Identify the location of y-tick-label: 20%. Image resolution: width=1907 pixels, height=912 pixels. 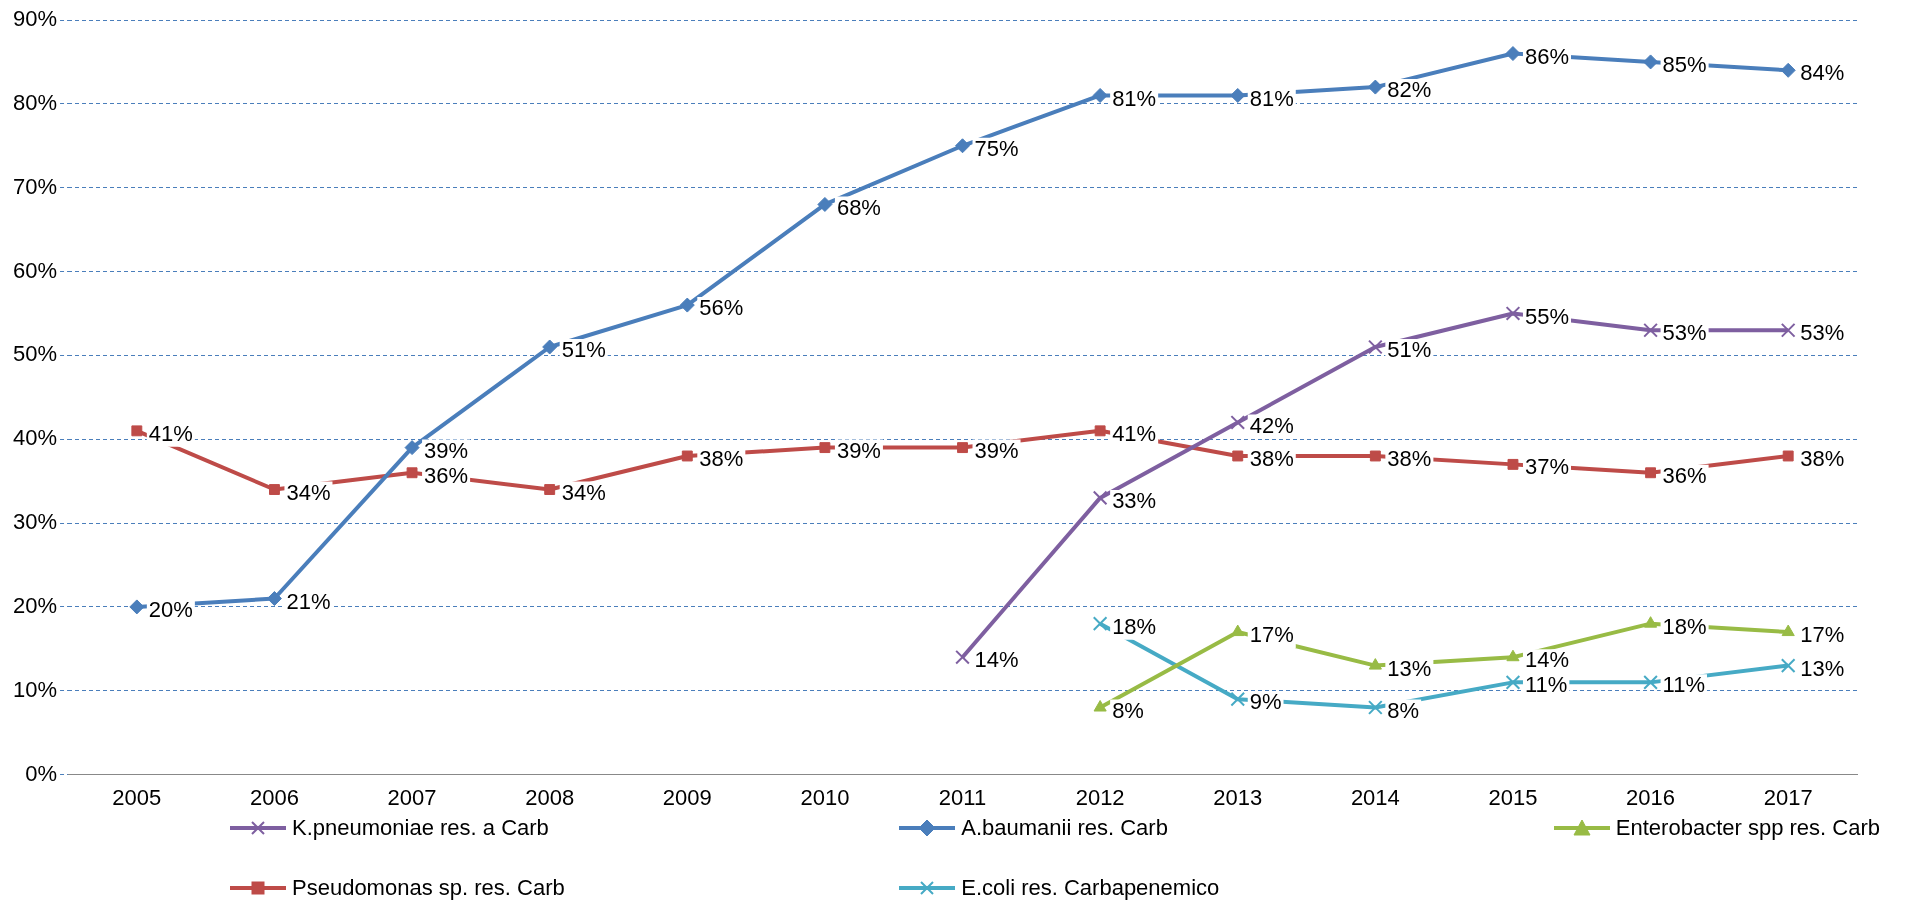
(35, 605).